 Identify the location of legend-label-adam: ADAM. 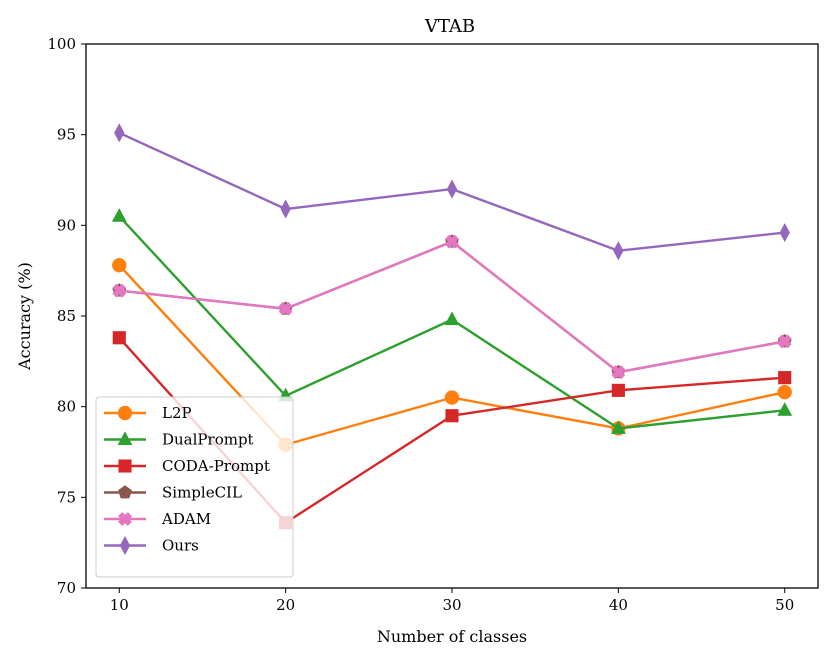
(186, 519).